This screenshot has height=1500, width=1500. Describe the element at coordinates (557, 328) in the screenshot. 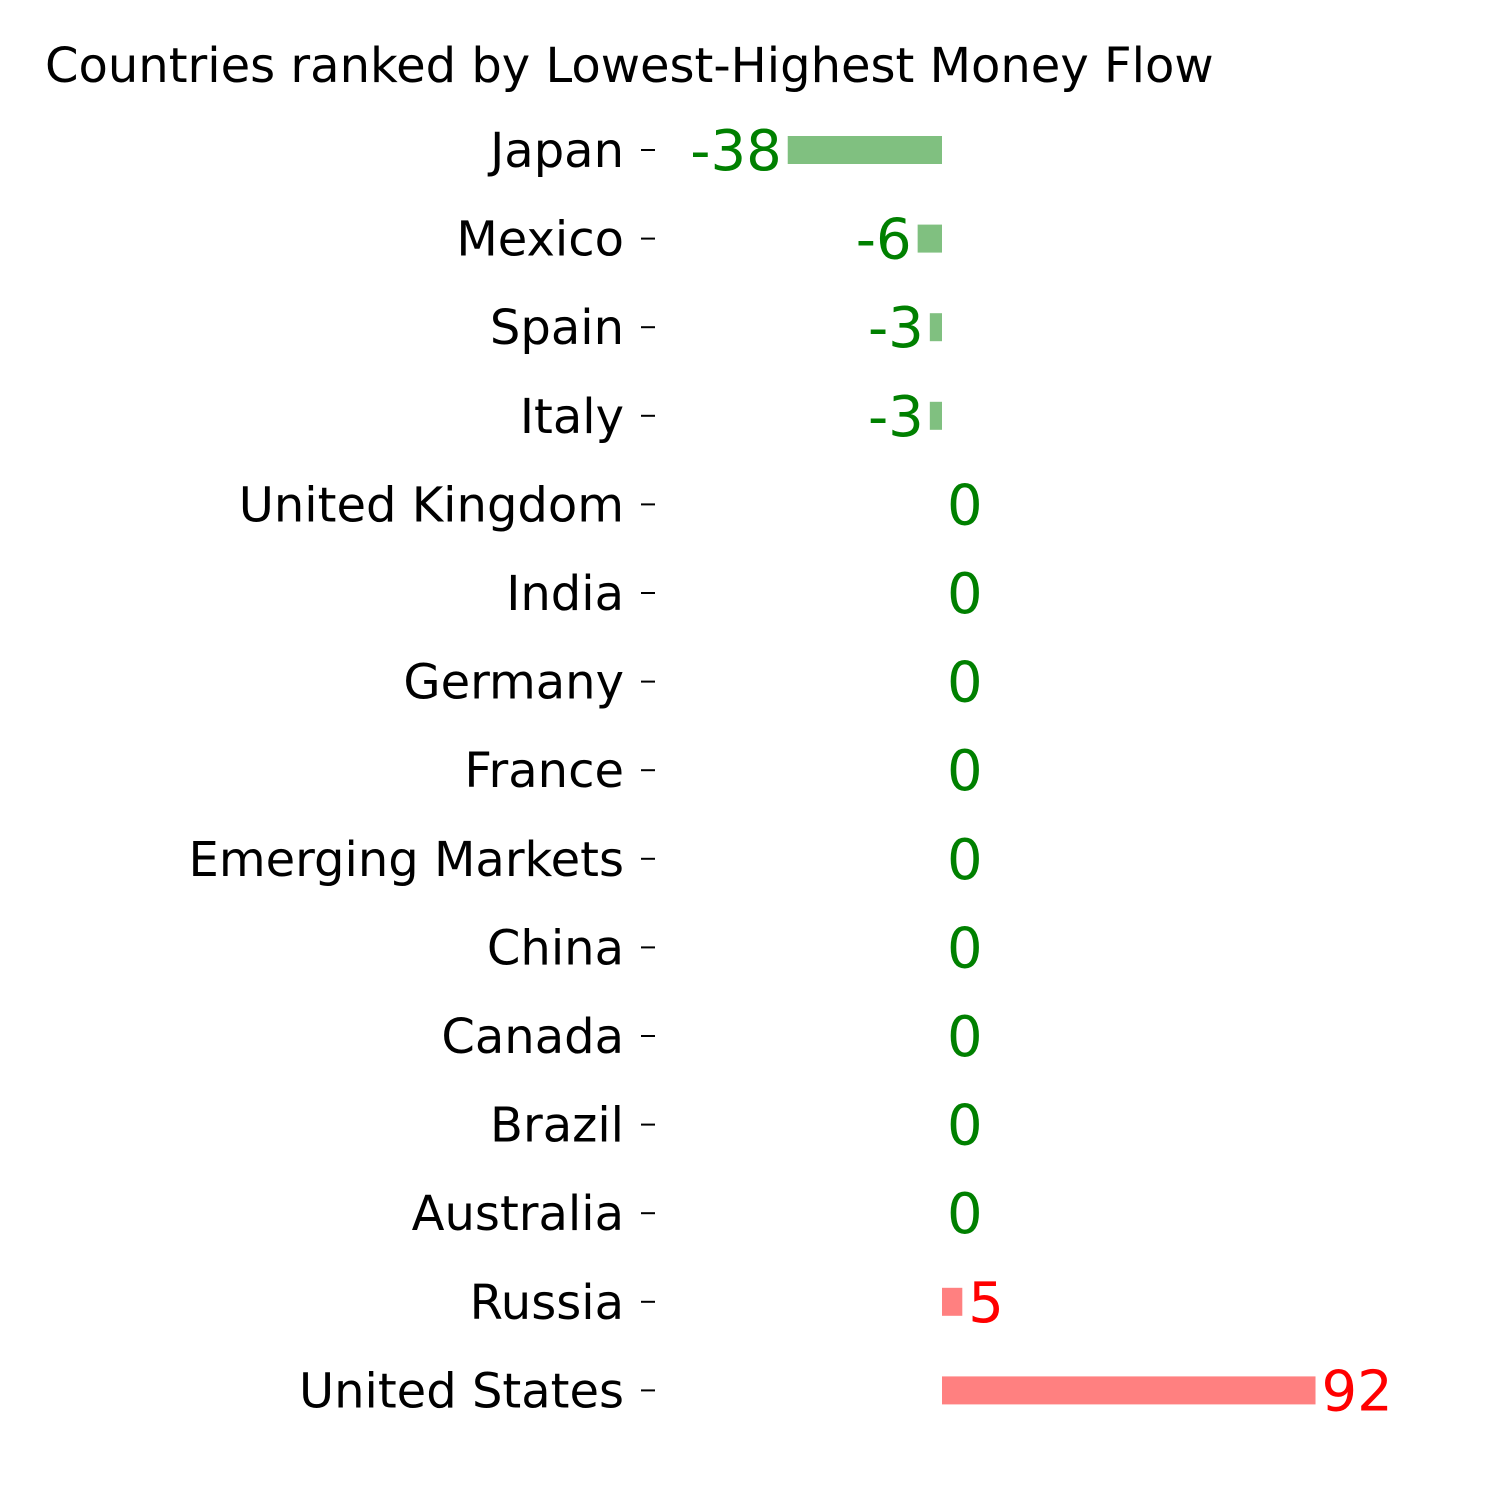

I see `category-label-spain: Spain` at that location.